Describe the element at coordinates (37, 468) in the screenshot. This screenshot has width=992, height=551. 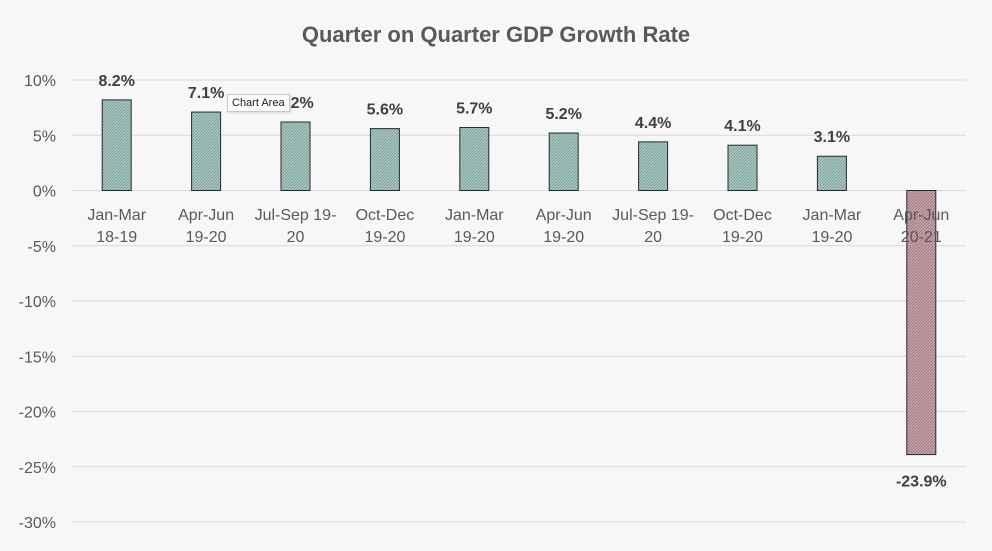
I see `y-tick-label: -25%` at that location.